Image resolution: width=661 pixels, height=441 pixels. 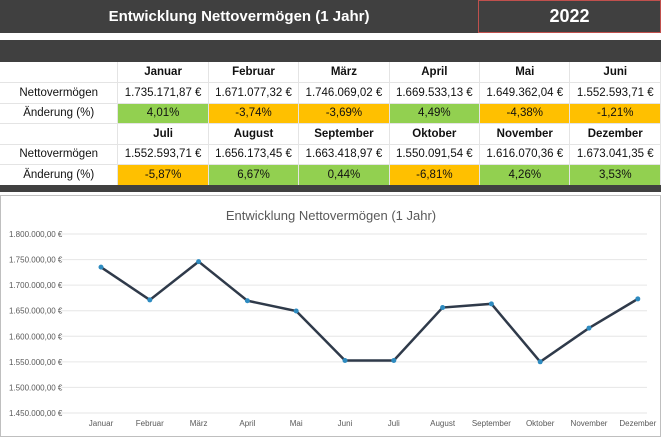 What do you see at coordinates (435, 134) in the screenshot?
I see `month-header: Oktober` at bounding box center [435, 134].